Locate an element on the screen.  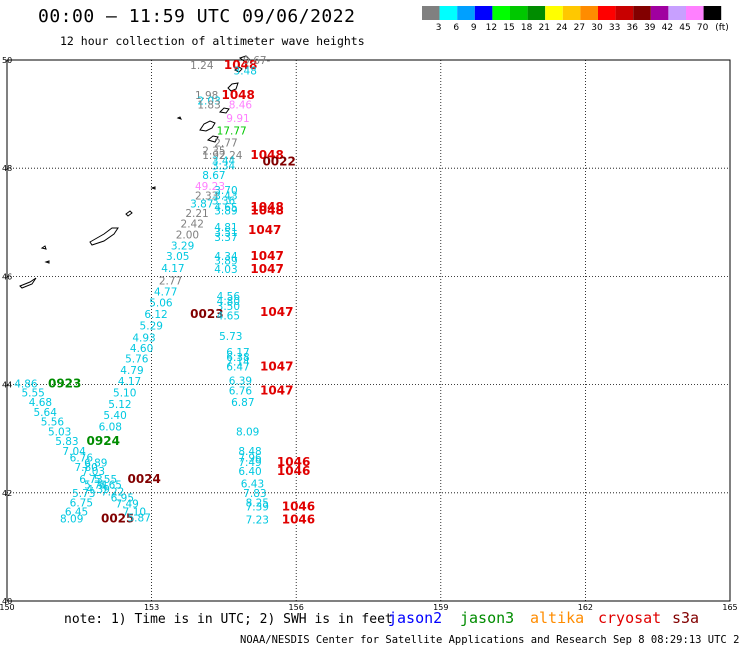
legend-label: 39 is located at coordinates (650, 28).